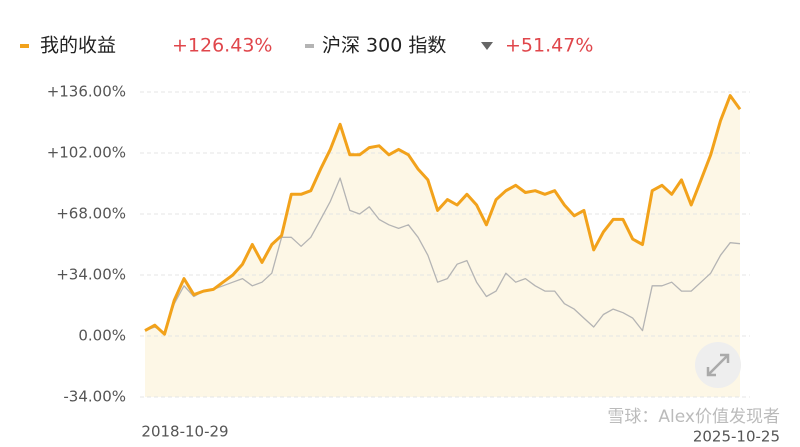 This screenshot has width=800, height=447. I want to click on expand-icon-arrows, so click(718, 365).